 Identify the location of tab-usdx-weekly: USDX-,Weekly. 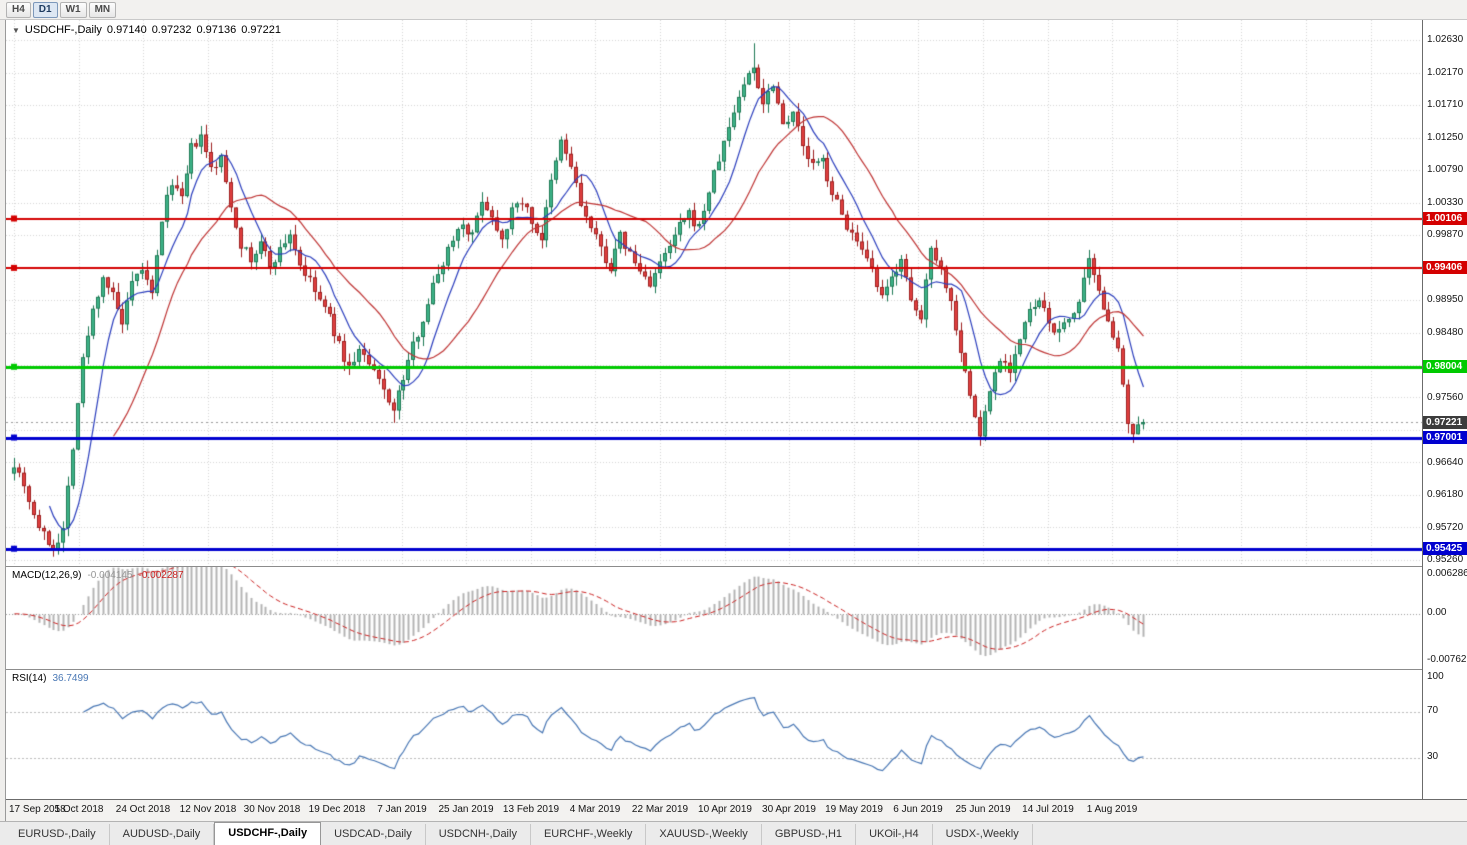
(983, 834).